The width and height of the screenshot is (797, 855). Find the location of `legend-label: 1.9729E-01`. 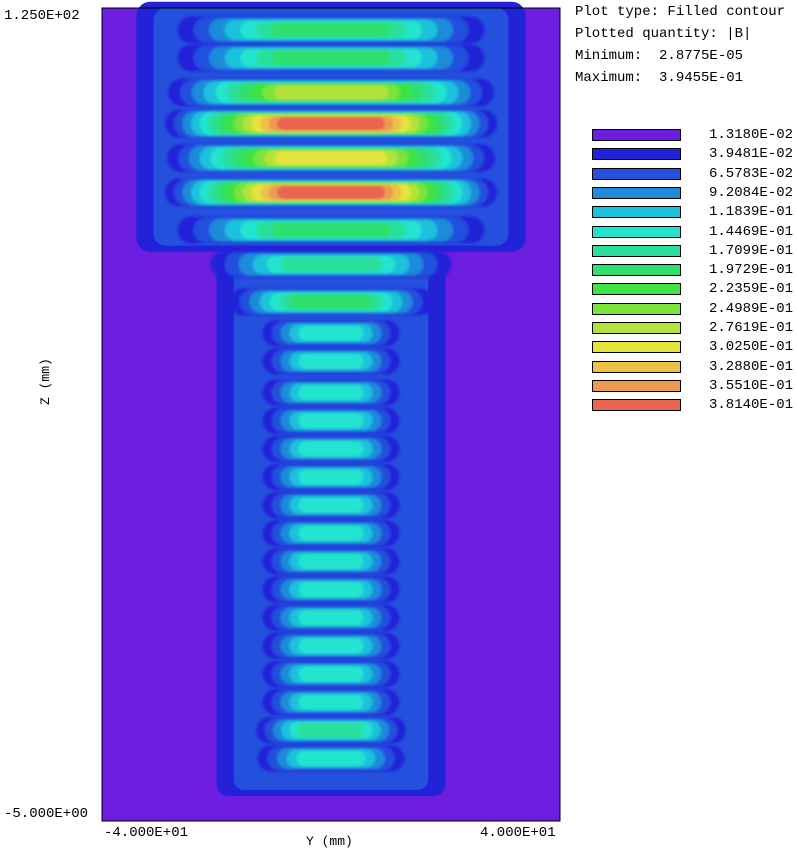

legend-label: 1.9729E-01 is located at coordinates (751, 270).